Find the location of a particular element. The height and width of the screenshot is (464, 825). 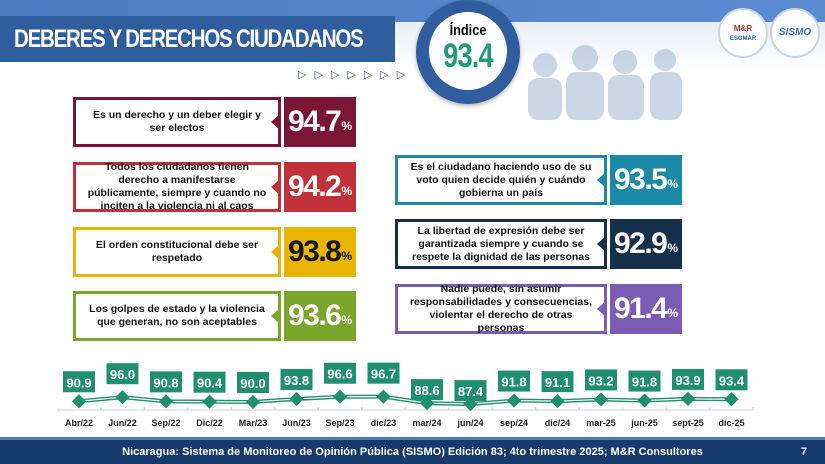

data-label: 90.8 is located at coordinates (165, 382).